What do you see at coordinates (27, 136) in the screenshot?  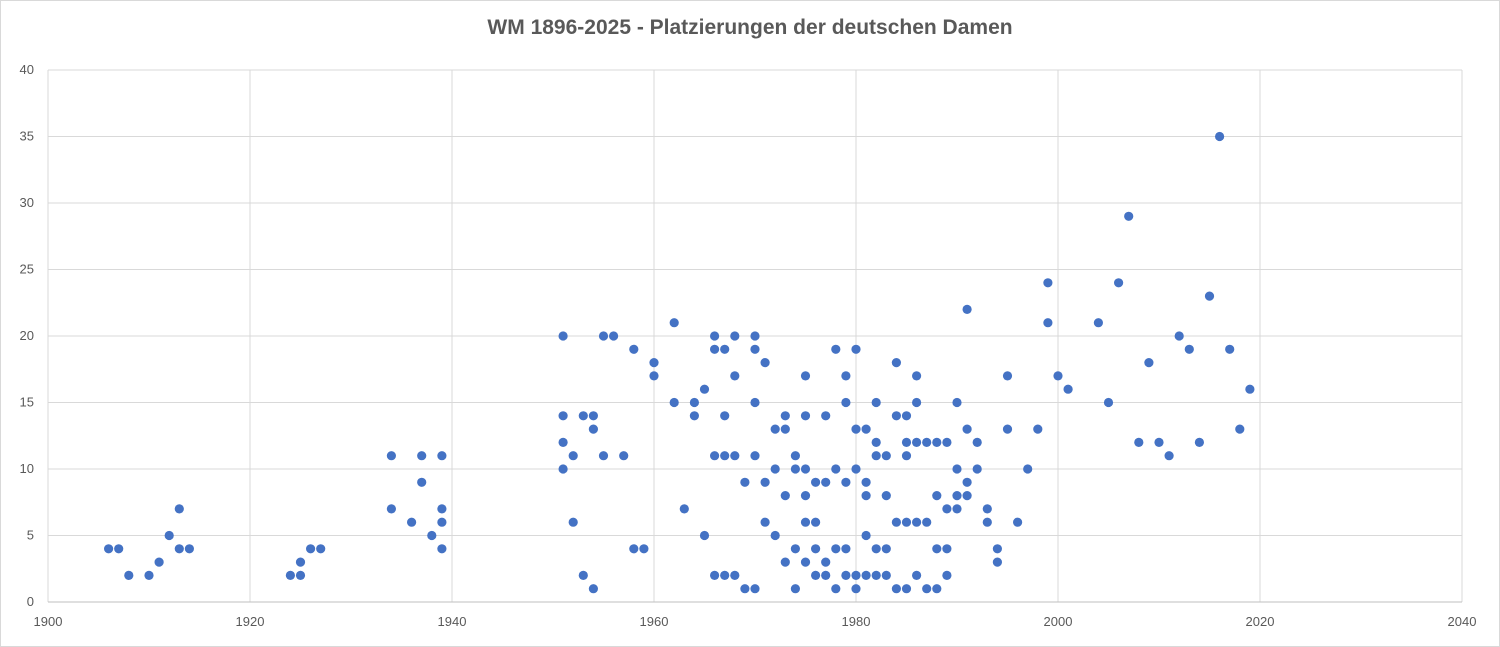 I see `y-tick-label: 35` at bounding box center [27, 136].